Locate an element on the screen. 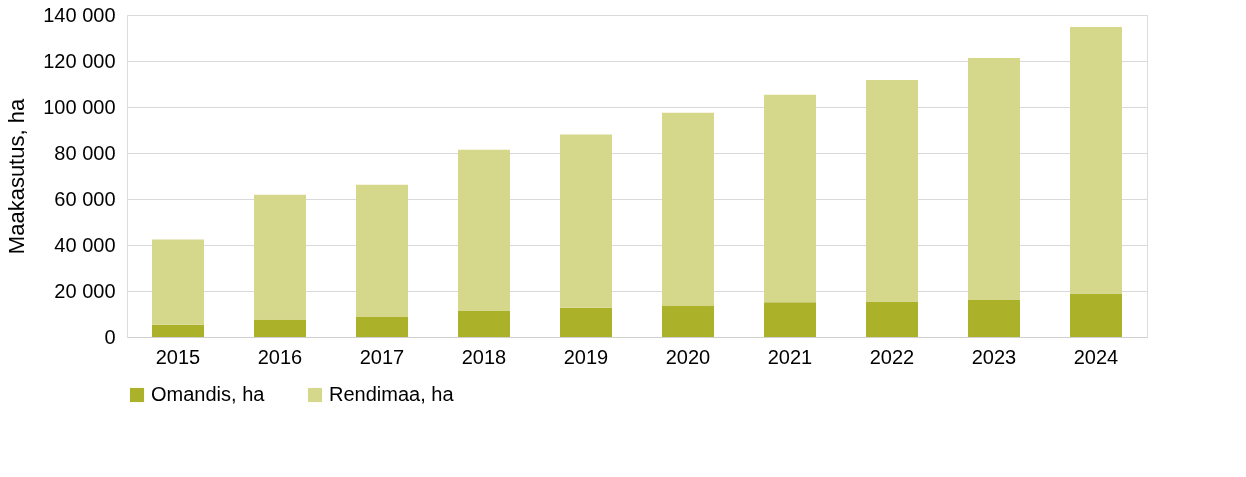  y-tick-label: 60 000 is located at coordinates (85, 198).